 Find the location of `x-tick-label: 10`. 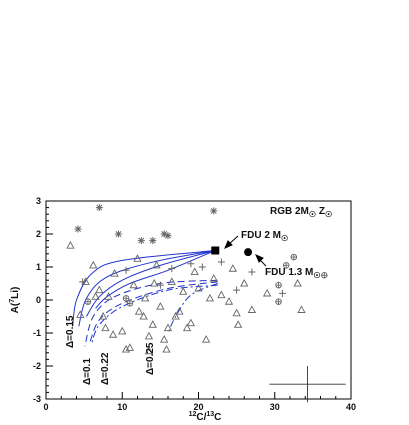

x-tick-label: 10 is located at coordinates (122, 407).